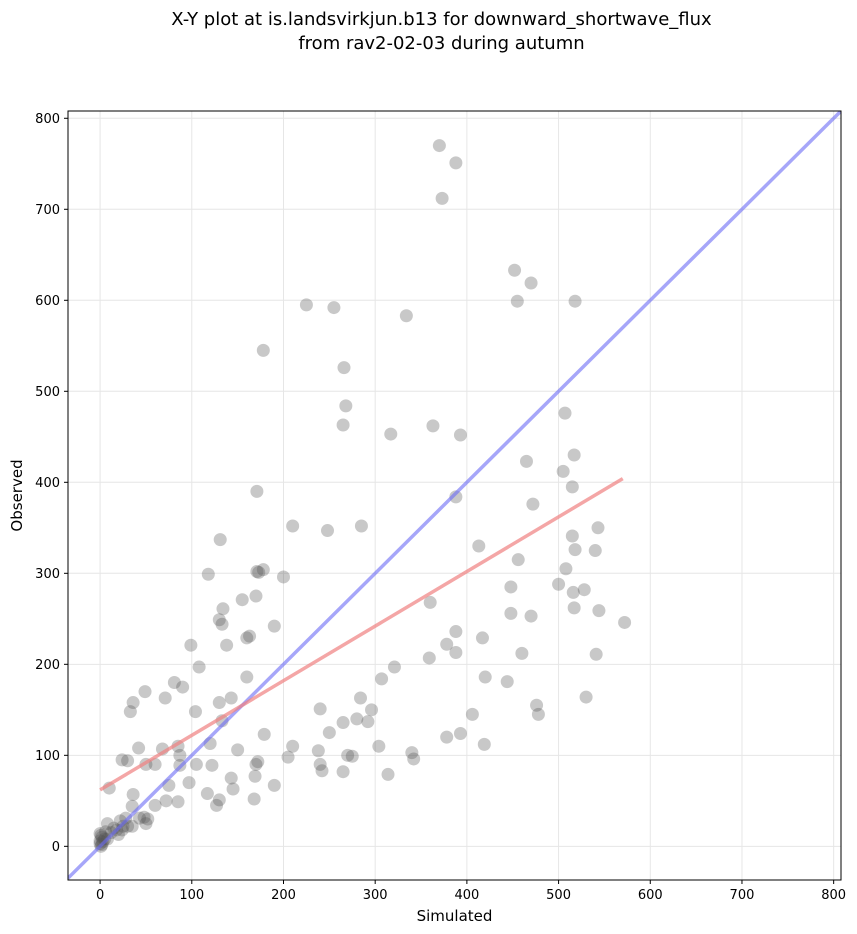 This screenshot has height=934, width=857. I want to click on y-tick-label: 300, so click(47, 574).